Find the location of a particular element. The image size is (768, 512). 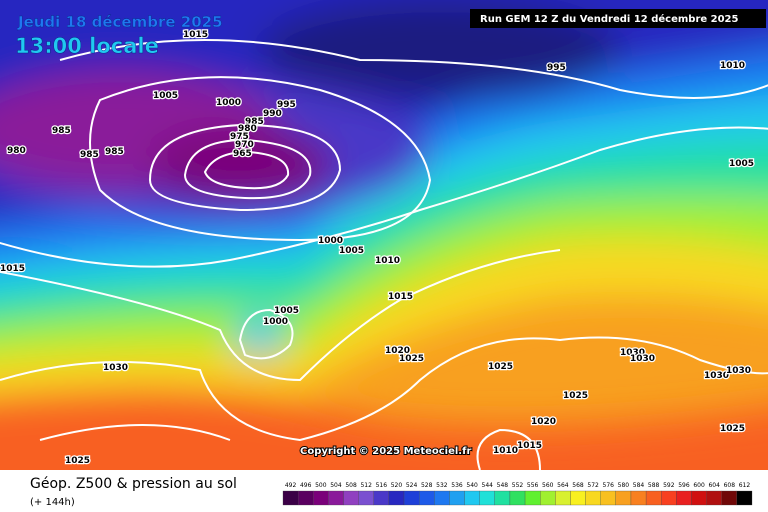

isobar-label: 965 is located at coordinates (242, 154).